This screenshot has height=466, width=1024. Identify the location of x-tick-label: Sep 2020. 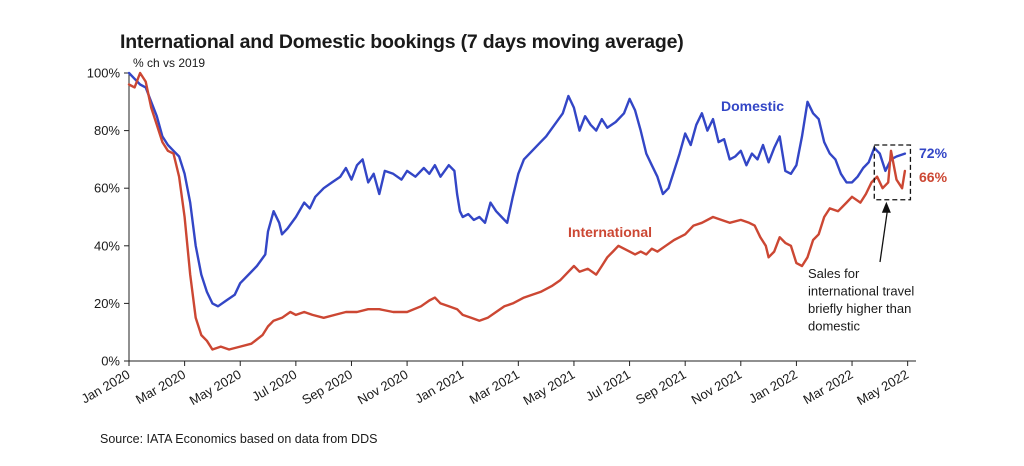
(327, 387).